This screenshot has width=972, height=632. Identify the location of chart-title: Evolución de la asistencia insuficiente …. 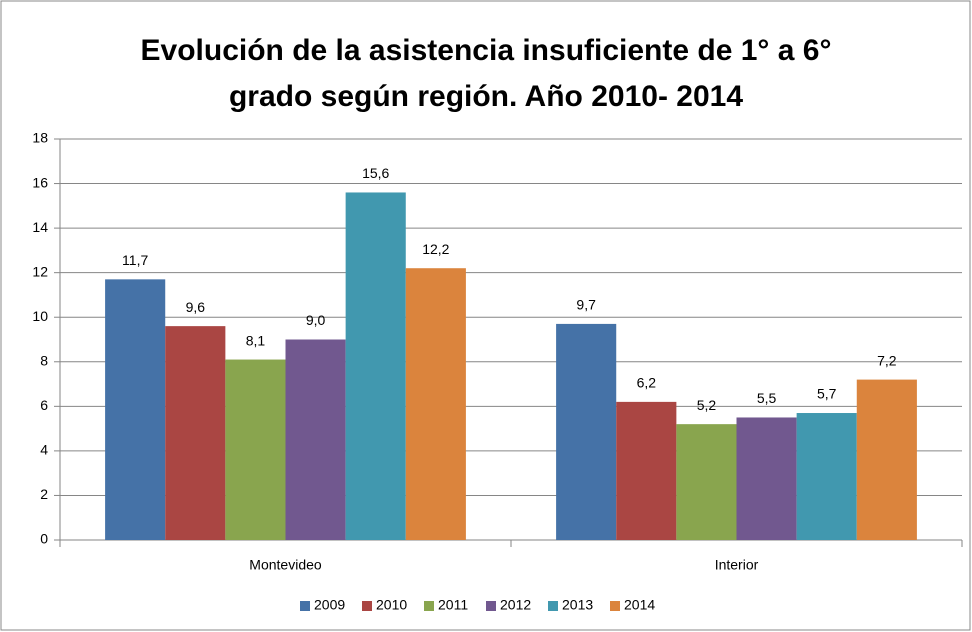
(486, 50).